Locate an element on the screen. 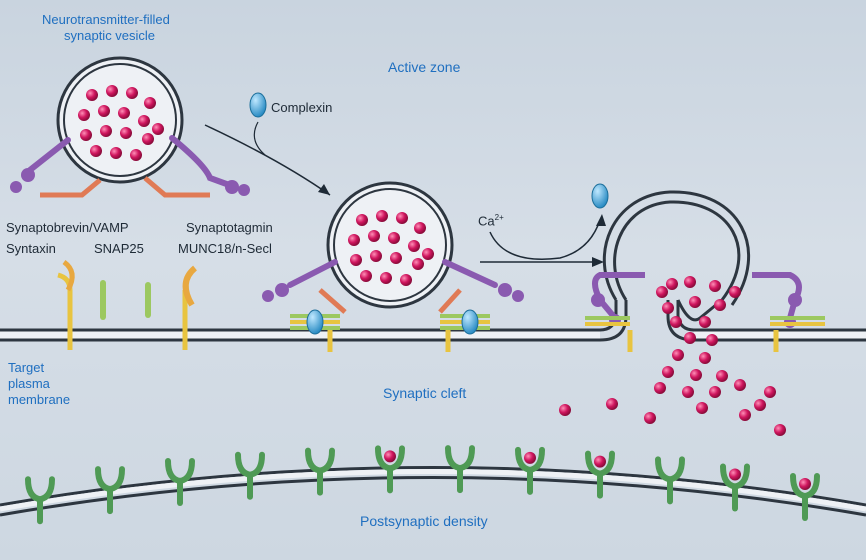  vesicle-title-line1: Neurotransmitter-filled is located at coordinates (106, 19).